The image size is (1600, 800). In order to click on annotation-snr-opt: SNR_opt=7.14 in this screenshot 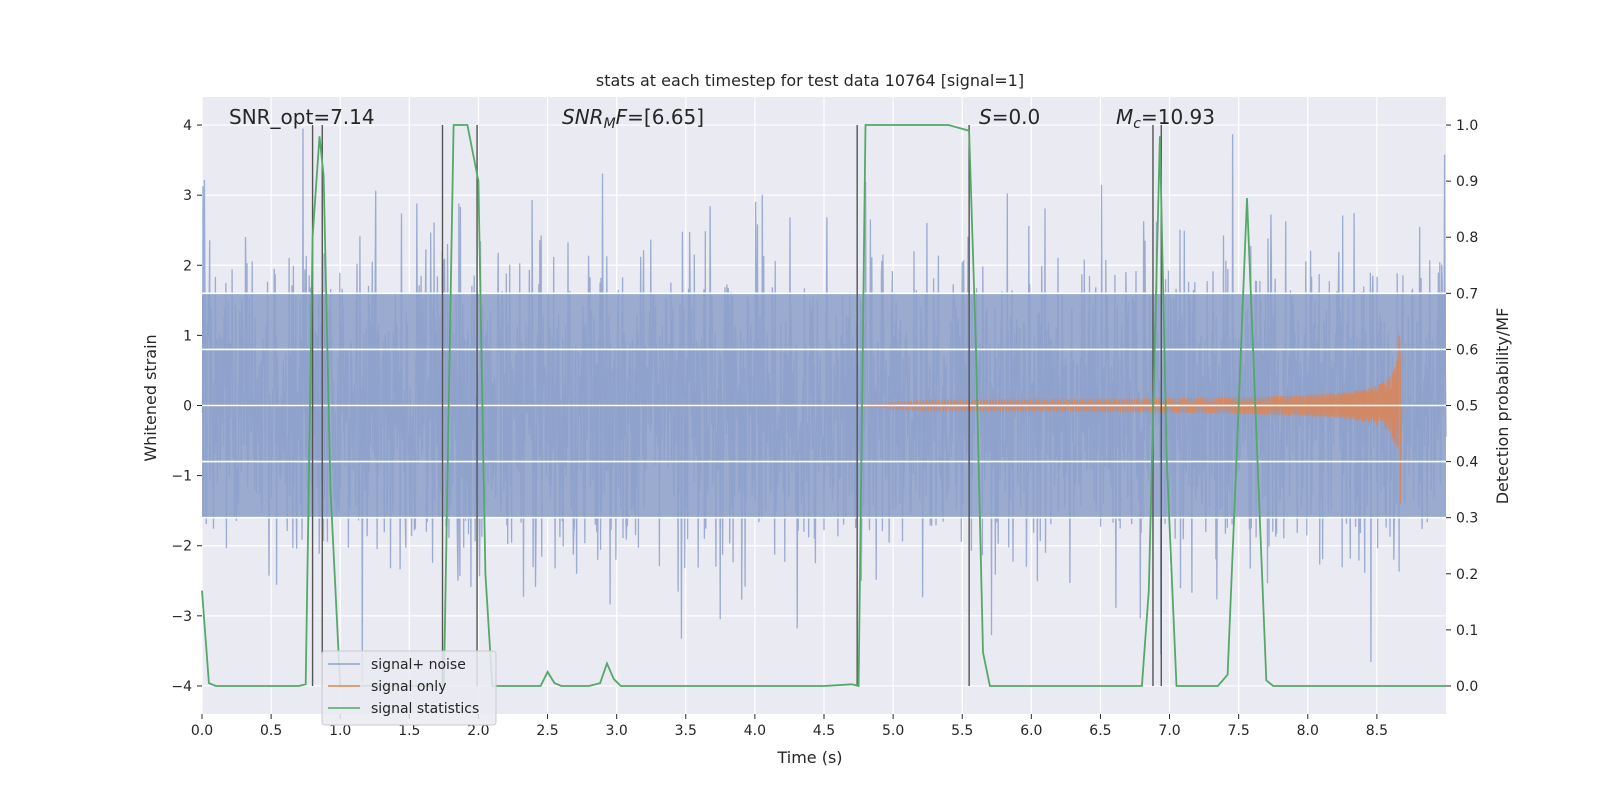, I will do `click(302, 117)`.